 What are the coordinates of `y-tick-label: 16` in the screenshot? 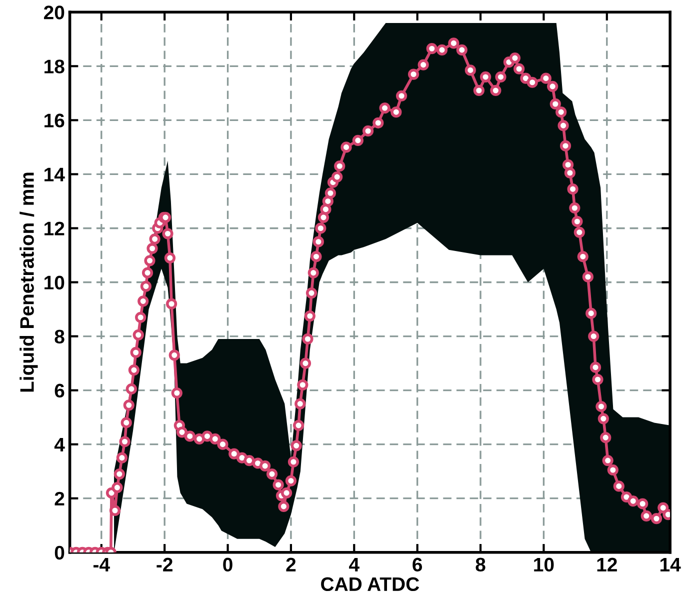 It's located at (54, 121).